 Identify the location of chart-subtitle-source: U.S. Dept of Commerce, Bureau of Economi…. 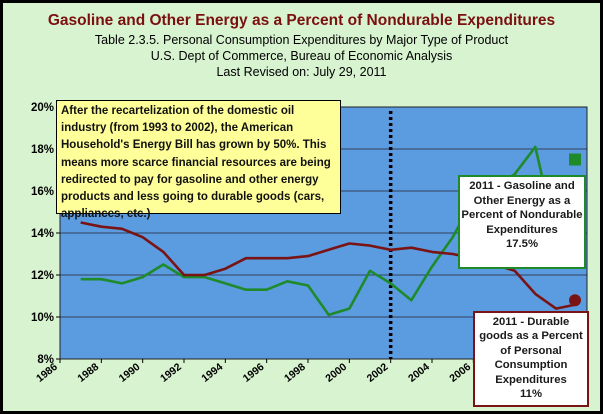
(301, 56).